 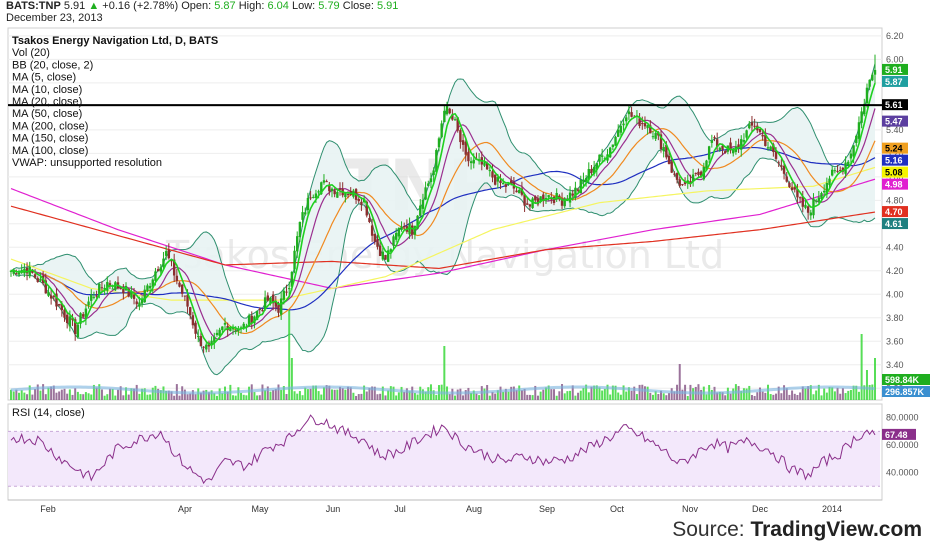 What do you see at coordinates (895, 130) in the screenshot?
I see `price-tick-label: 5.40` at bounding box center [895, 130].